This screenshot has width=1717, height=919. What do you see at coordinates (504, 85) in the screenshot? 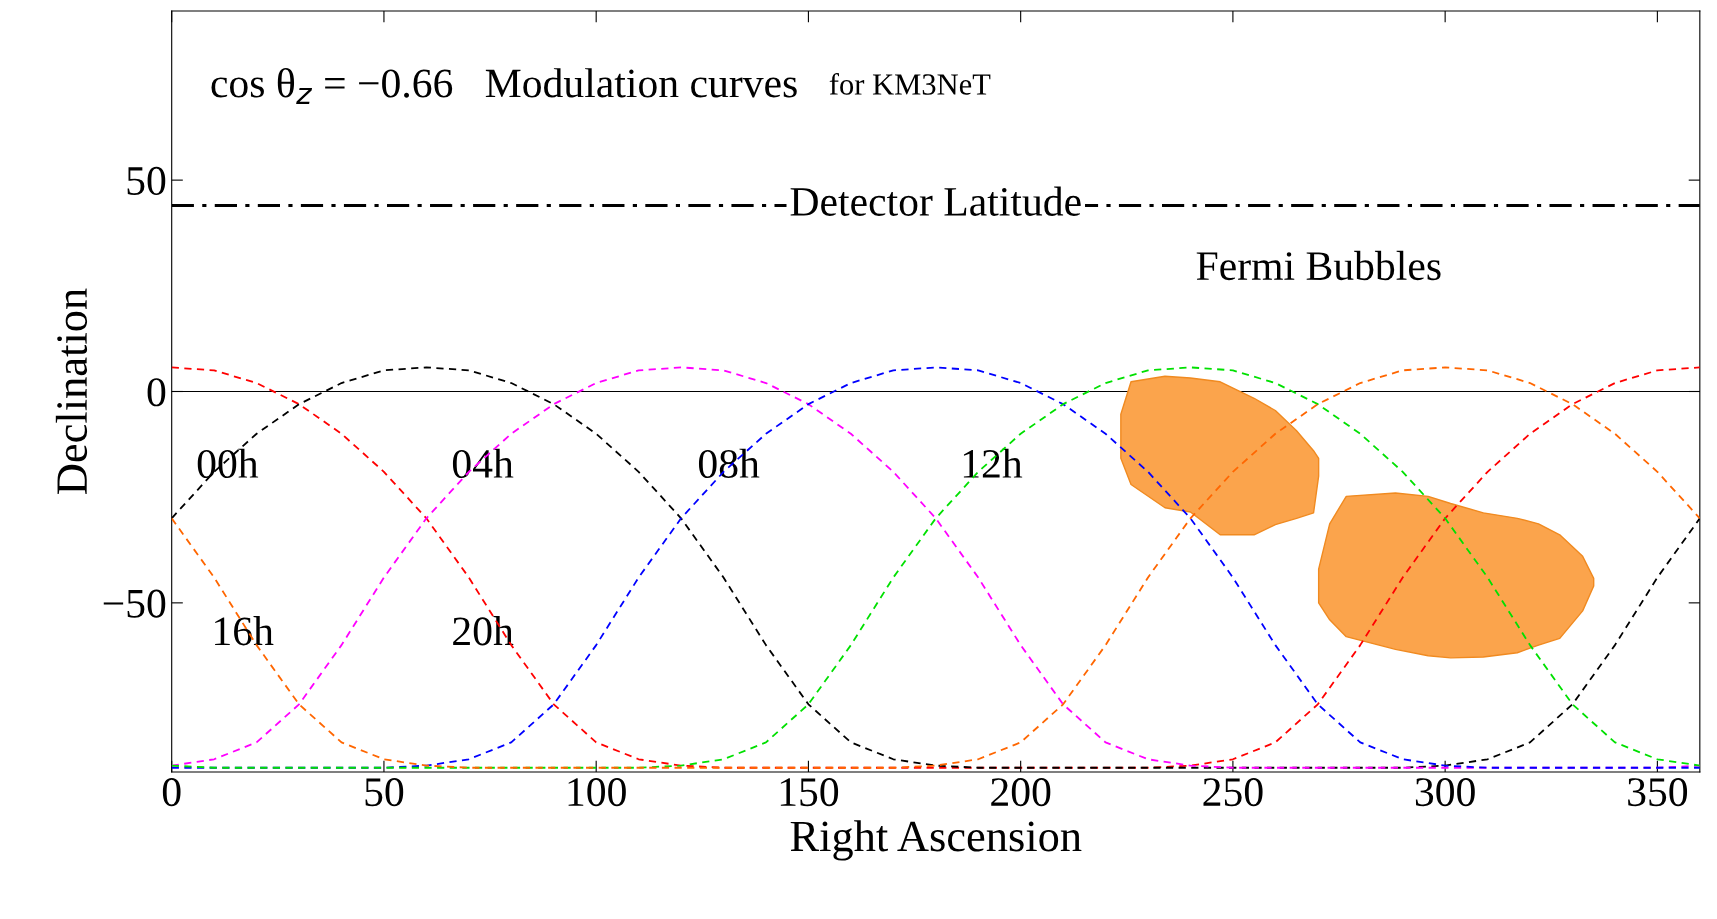
I see `text: cos θ$_{z}$ = −0.66 Modulation curves` at bounding box center [504, 85].